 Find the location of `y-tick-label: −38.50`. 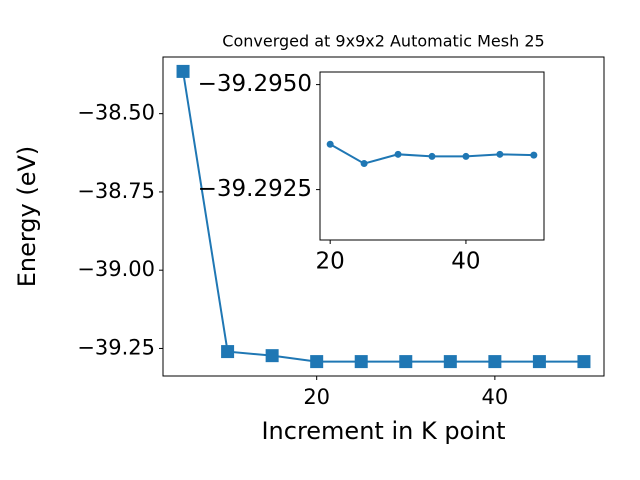

y-tick-label: −38.50 is located at coordinates (116, 113).